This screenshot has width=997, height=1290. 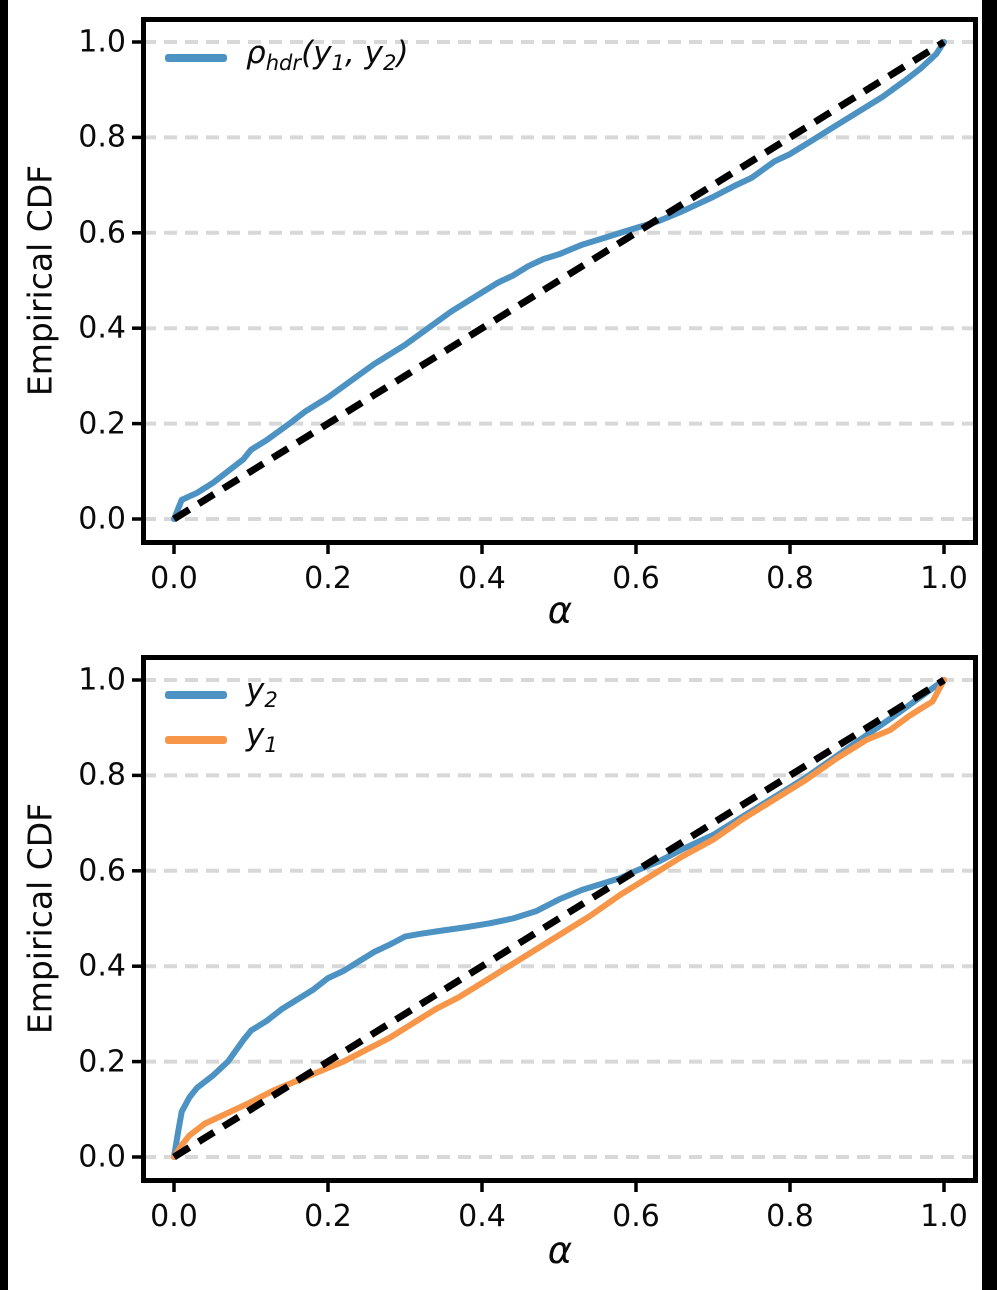 I want to click on legend-entry-y2: y2, so click(x=221, y=692).